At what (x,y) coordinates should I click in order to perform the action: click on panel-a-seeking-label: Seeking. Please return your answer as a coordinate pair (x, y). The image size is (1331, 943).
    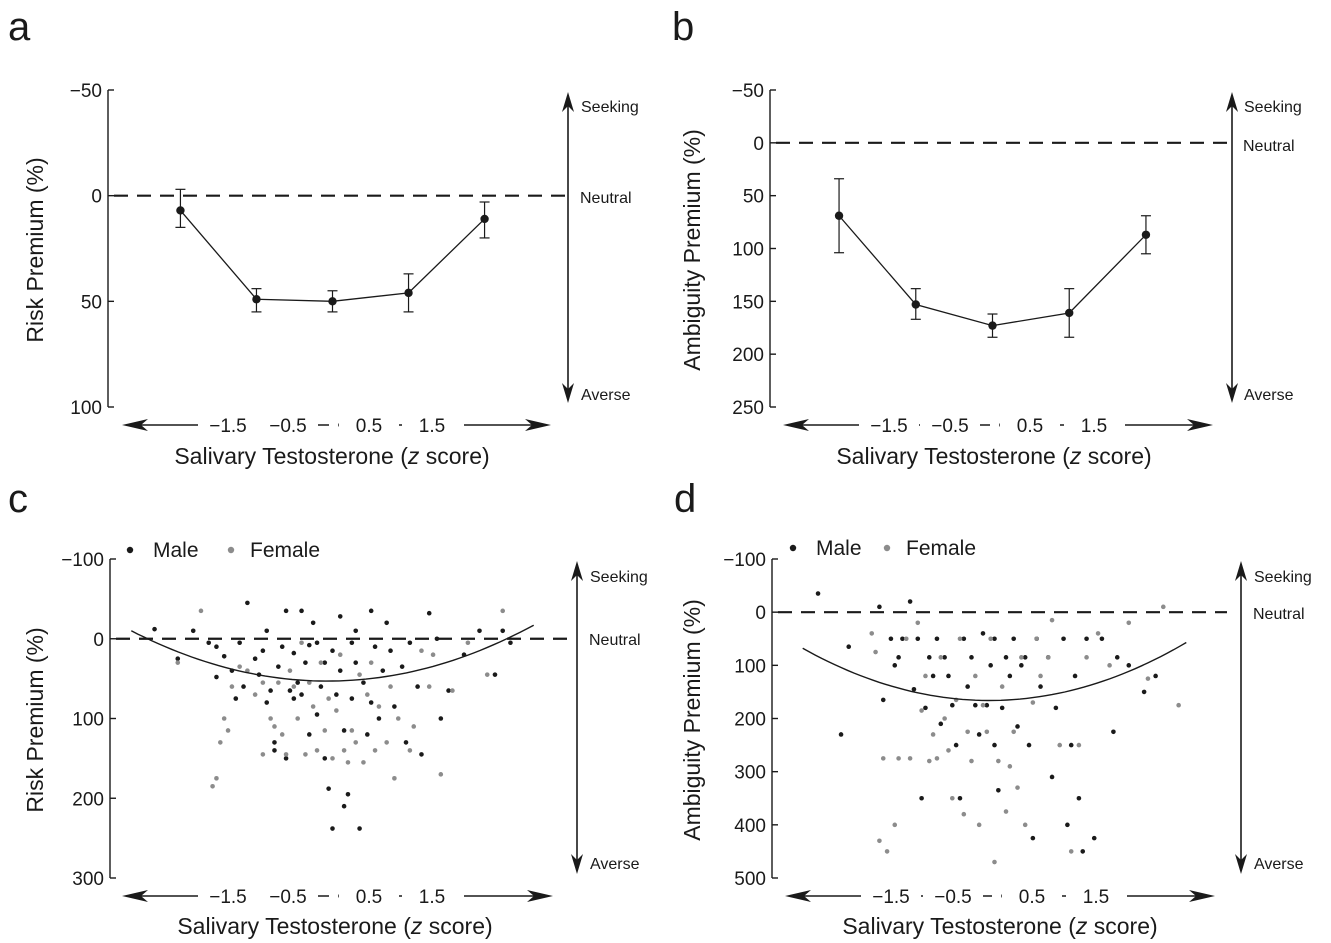
    Looking at the image, I should click on (610, 107).